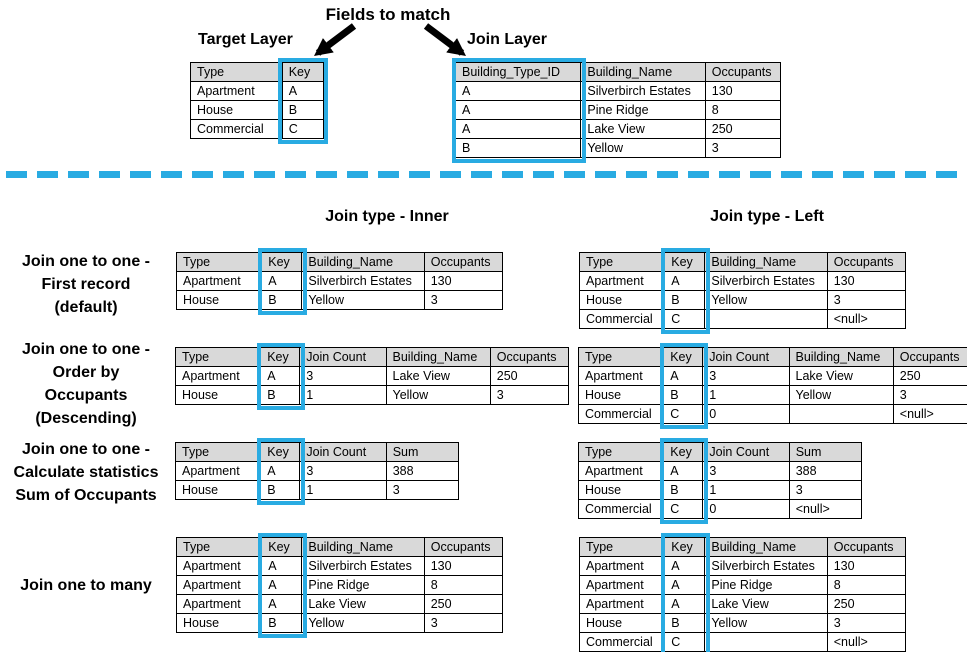  Describe the element at coordinates (86, 585) in the screenshot. I see `row-label-line: Join one to many` at that location.